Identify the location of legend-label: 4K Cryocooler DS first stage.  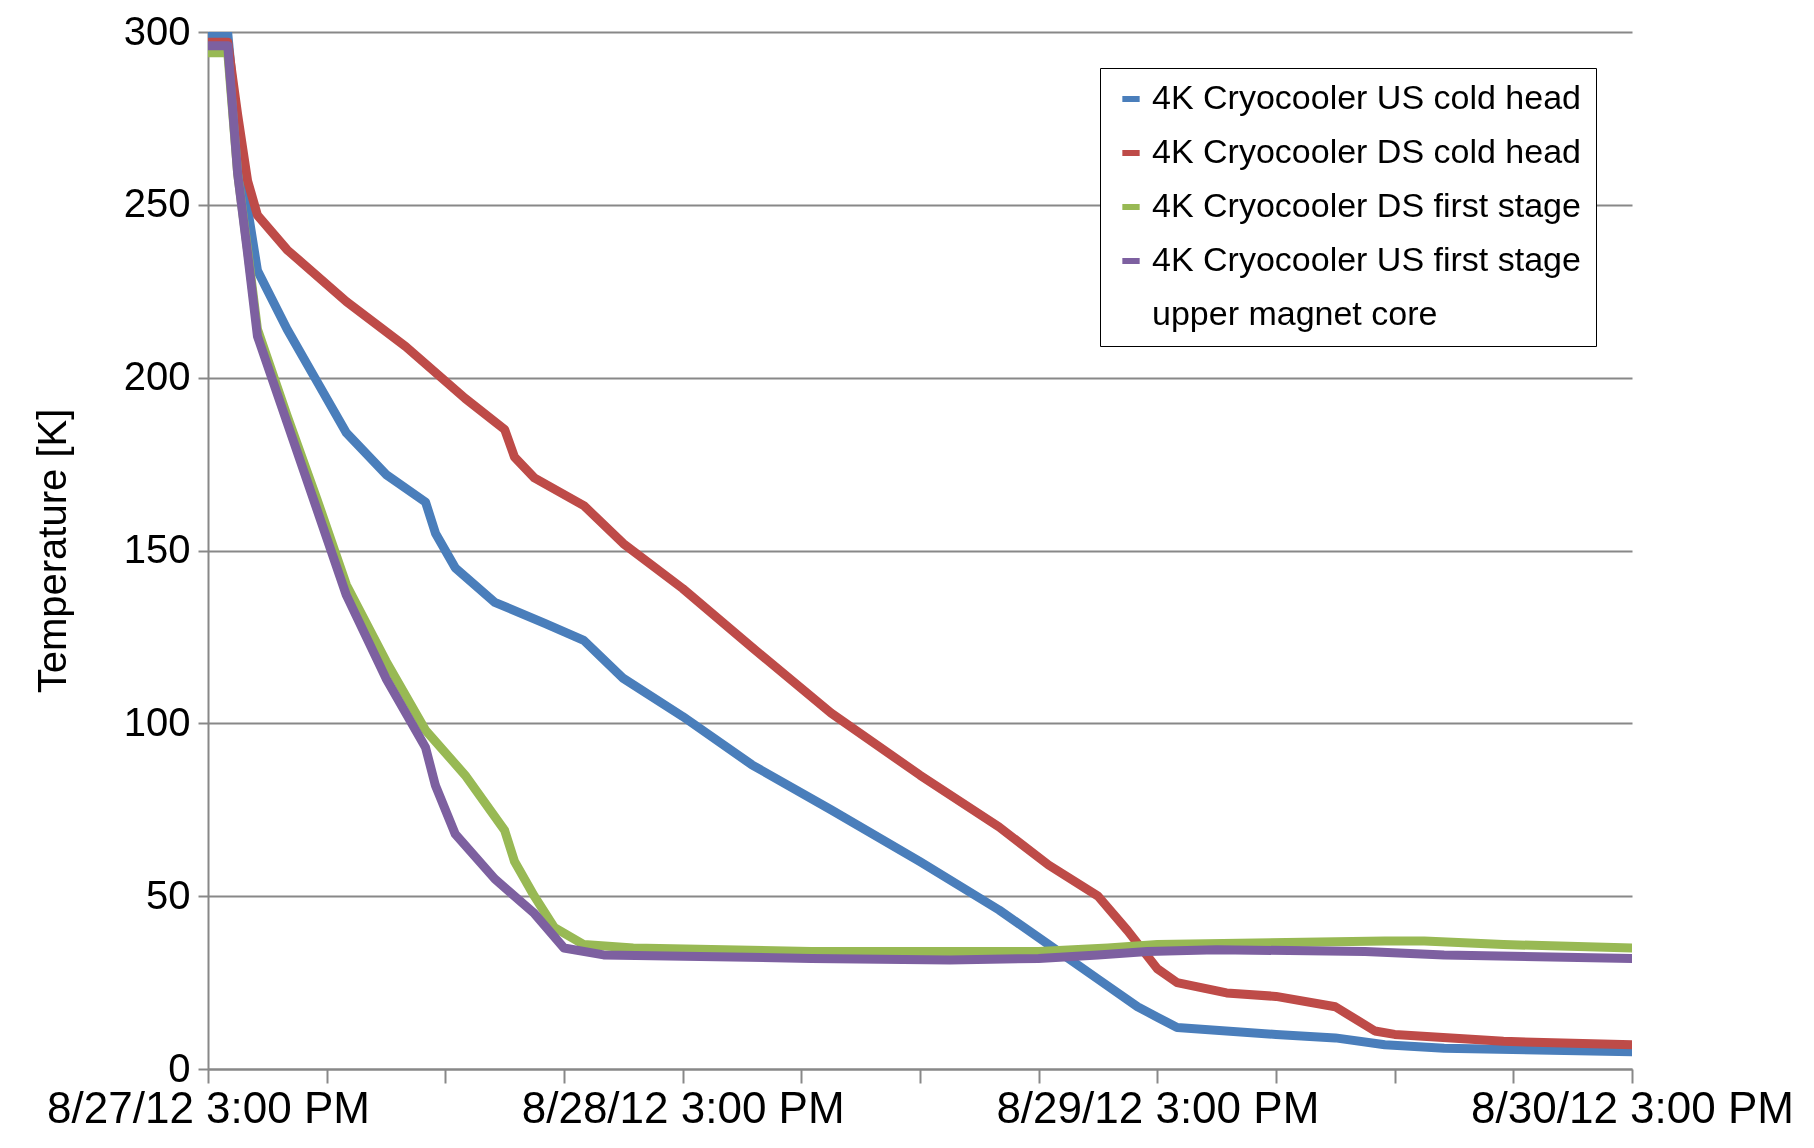
(1366, 205).